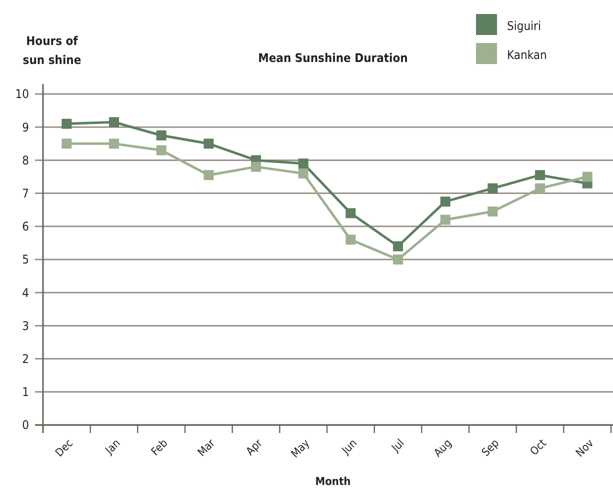  What do you see at coordinates (26, 227) in the screenshot?
I see `y-tick-label: 6` at bounding box center [26, 227].